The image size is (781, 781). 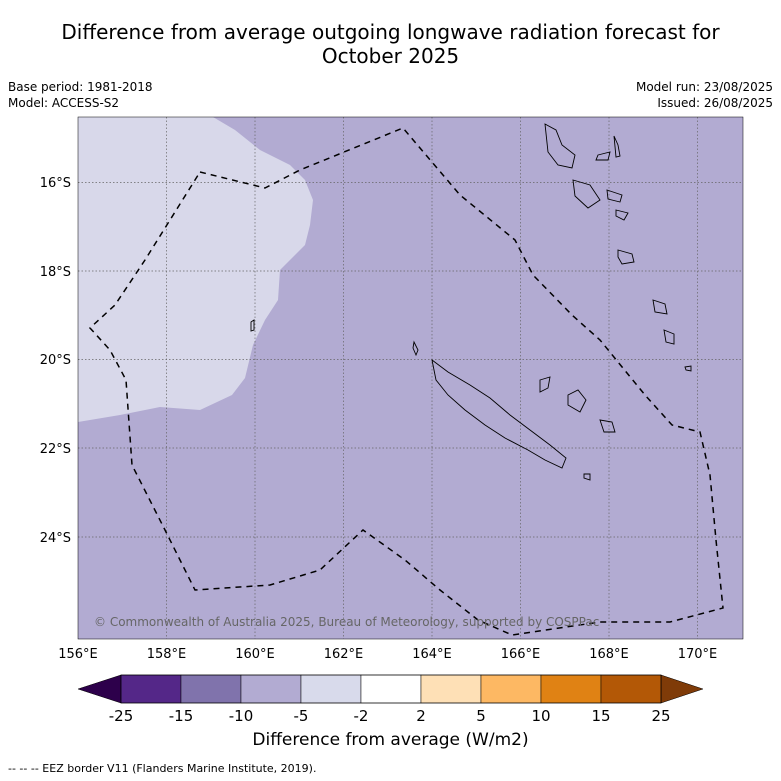 What do you see at coordinates (704, 95) in the screenshot?
I see `meta-right: Model run: 23/08/2025 Issued: 26/08/2025` at bounding box center [704, 95].